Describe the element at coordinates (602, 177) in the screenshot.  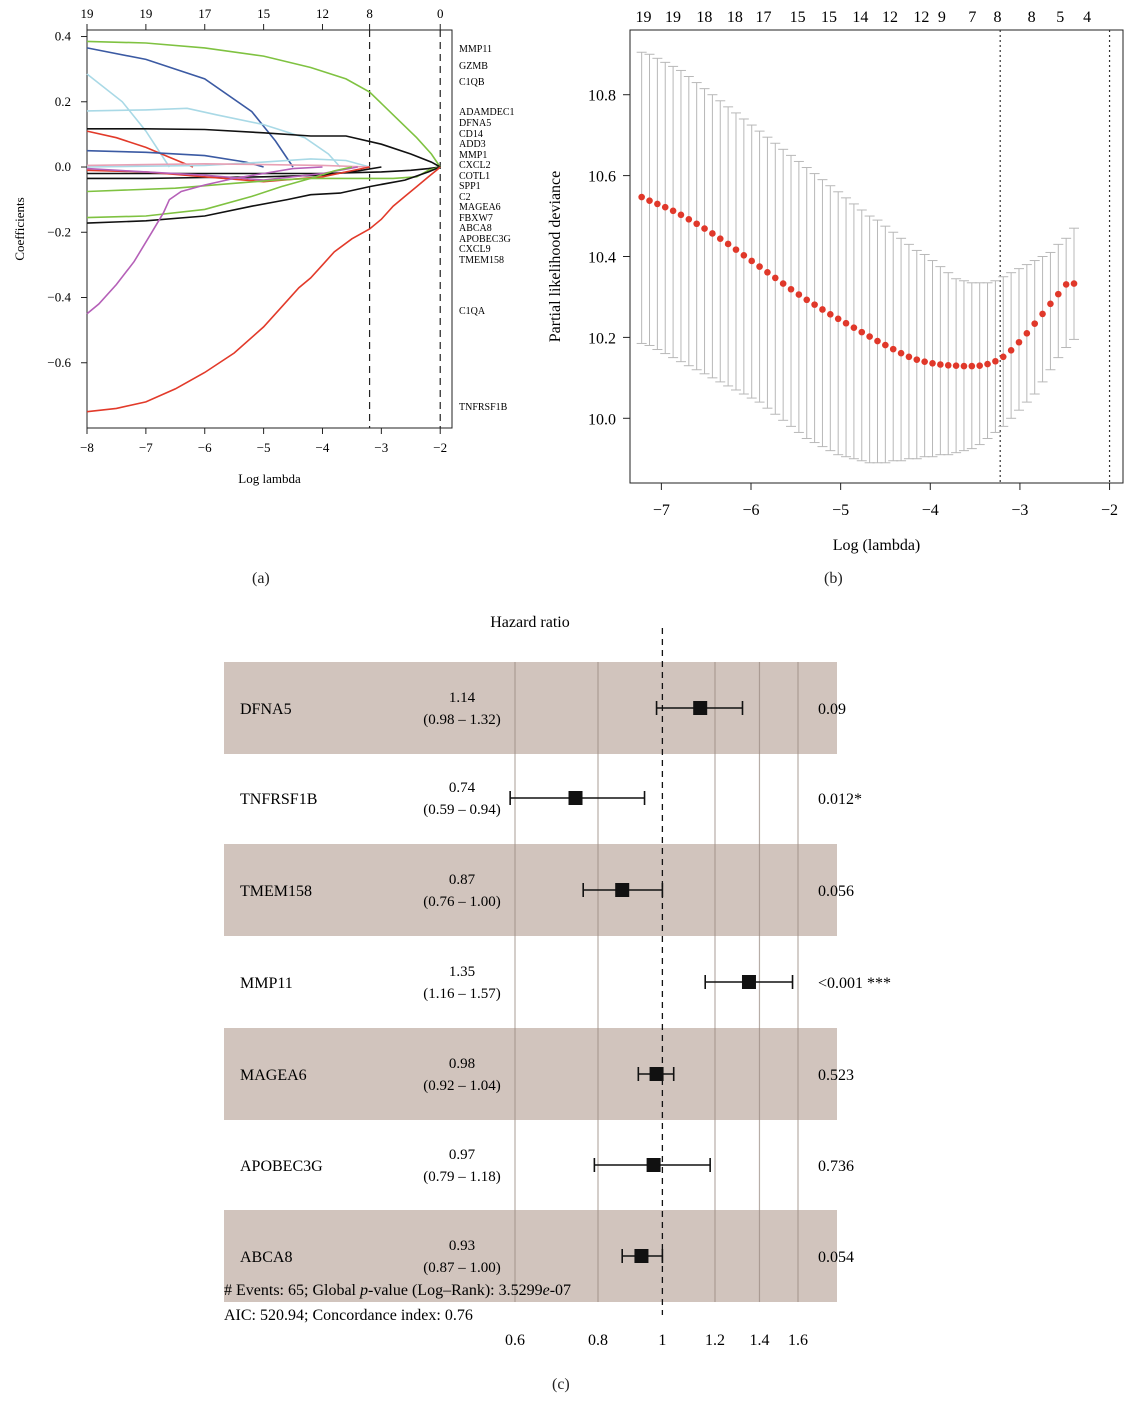
I see `y-tick-label-b: 10.6` at that location.